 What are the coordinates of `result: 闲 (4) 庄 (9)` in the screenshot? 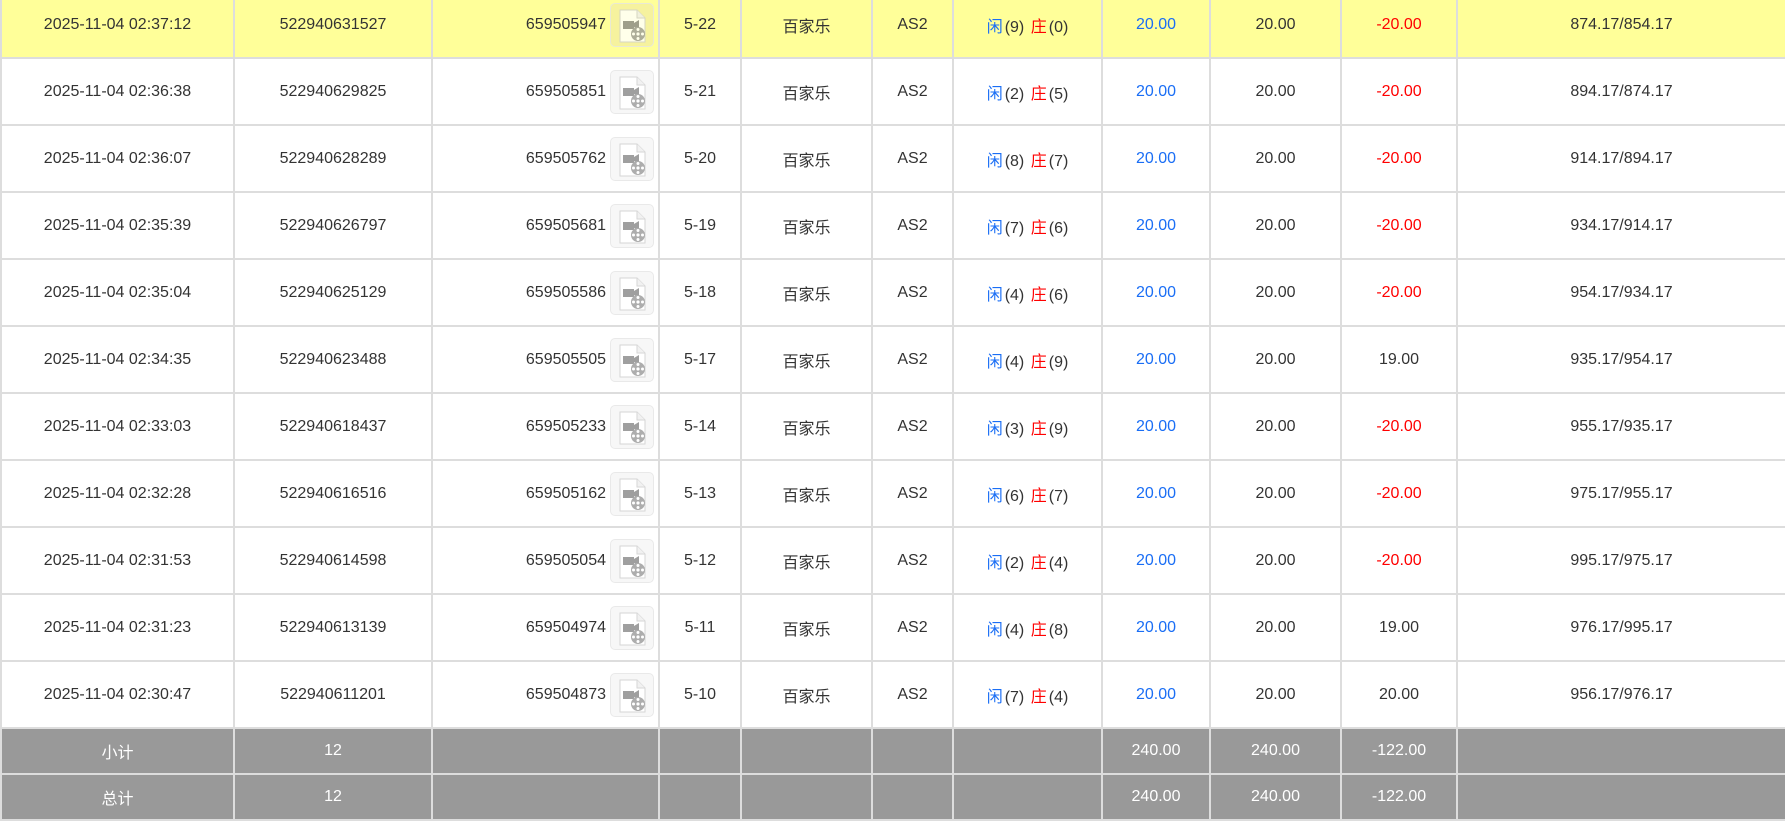 It's located at (1027, 359).